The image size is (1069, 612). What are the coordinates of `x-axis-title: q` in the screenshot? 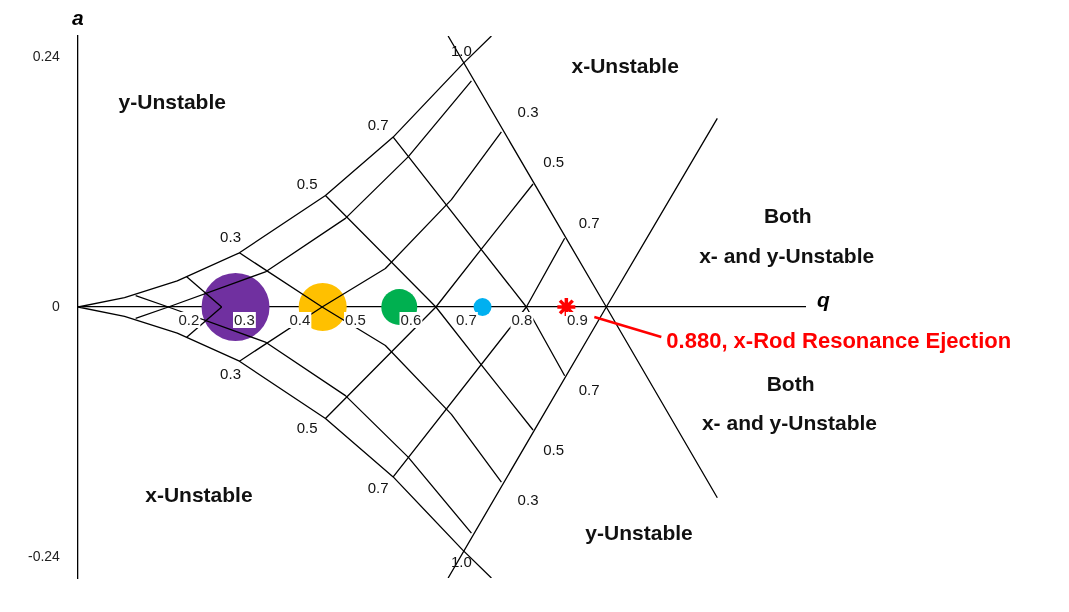 It's located at (823, 299).